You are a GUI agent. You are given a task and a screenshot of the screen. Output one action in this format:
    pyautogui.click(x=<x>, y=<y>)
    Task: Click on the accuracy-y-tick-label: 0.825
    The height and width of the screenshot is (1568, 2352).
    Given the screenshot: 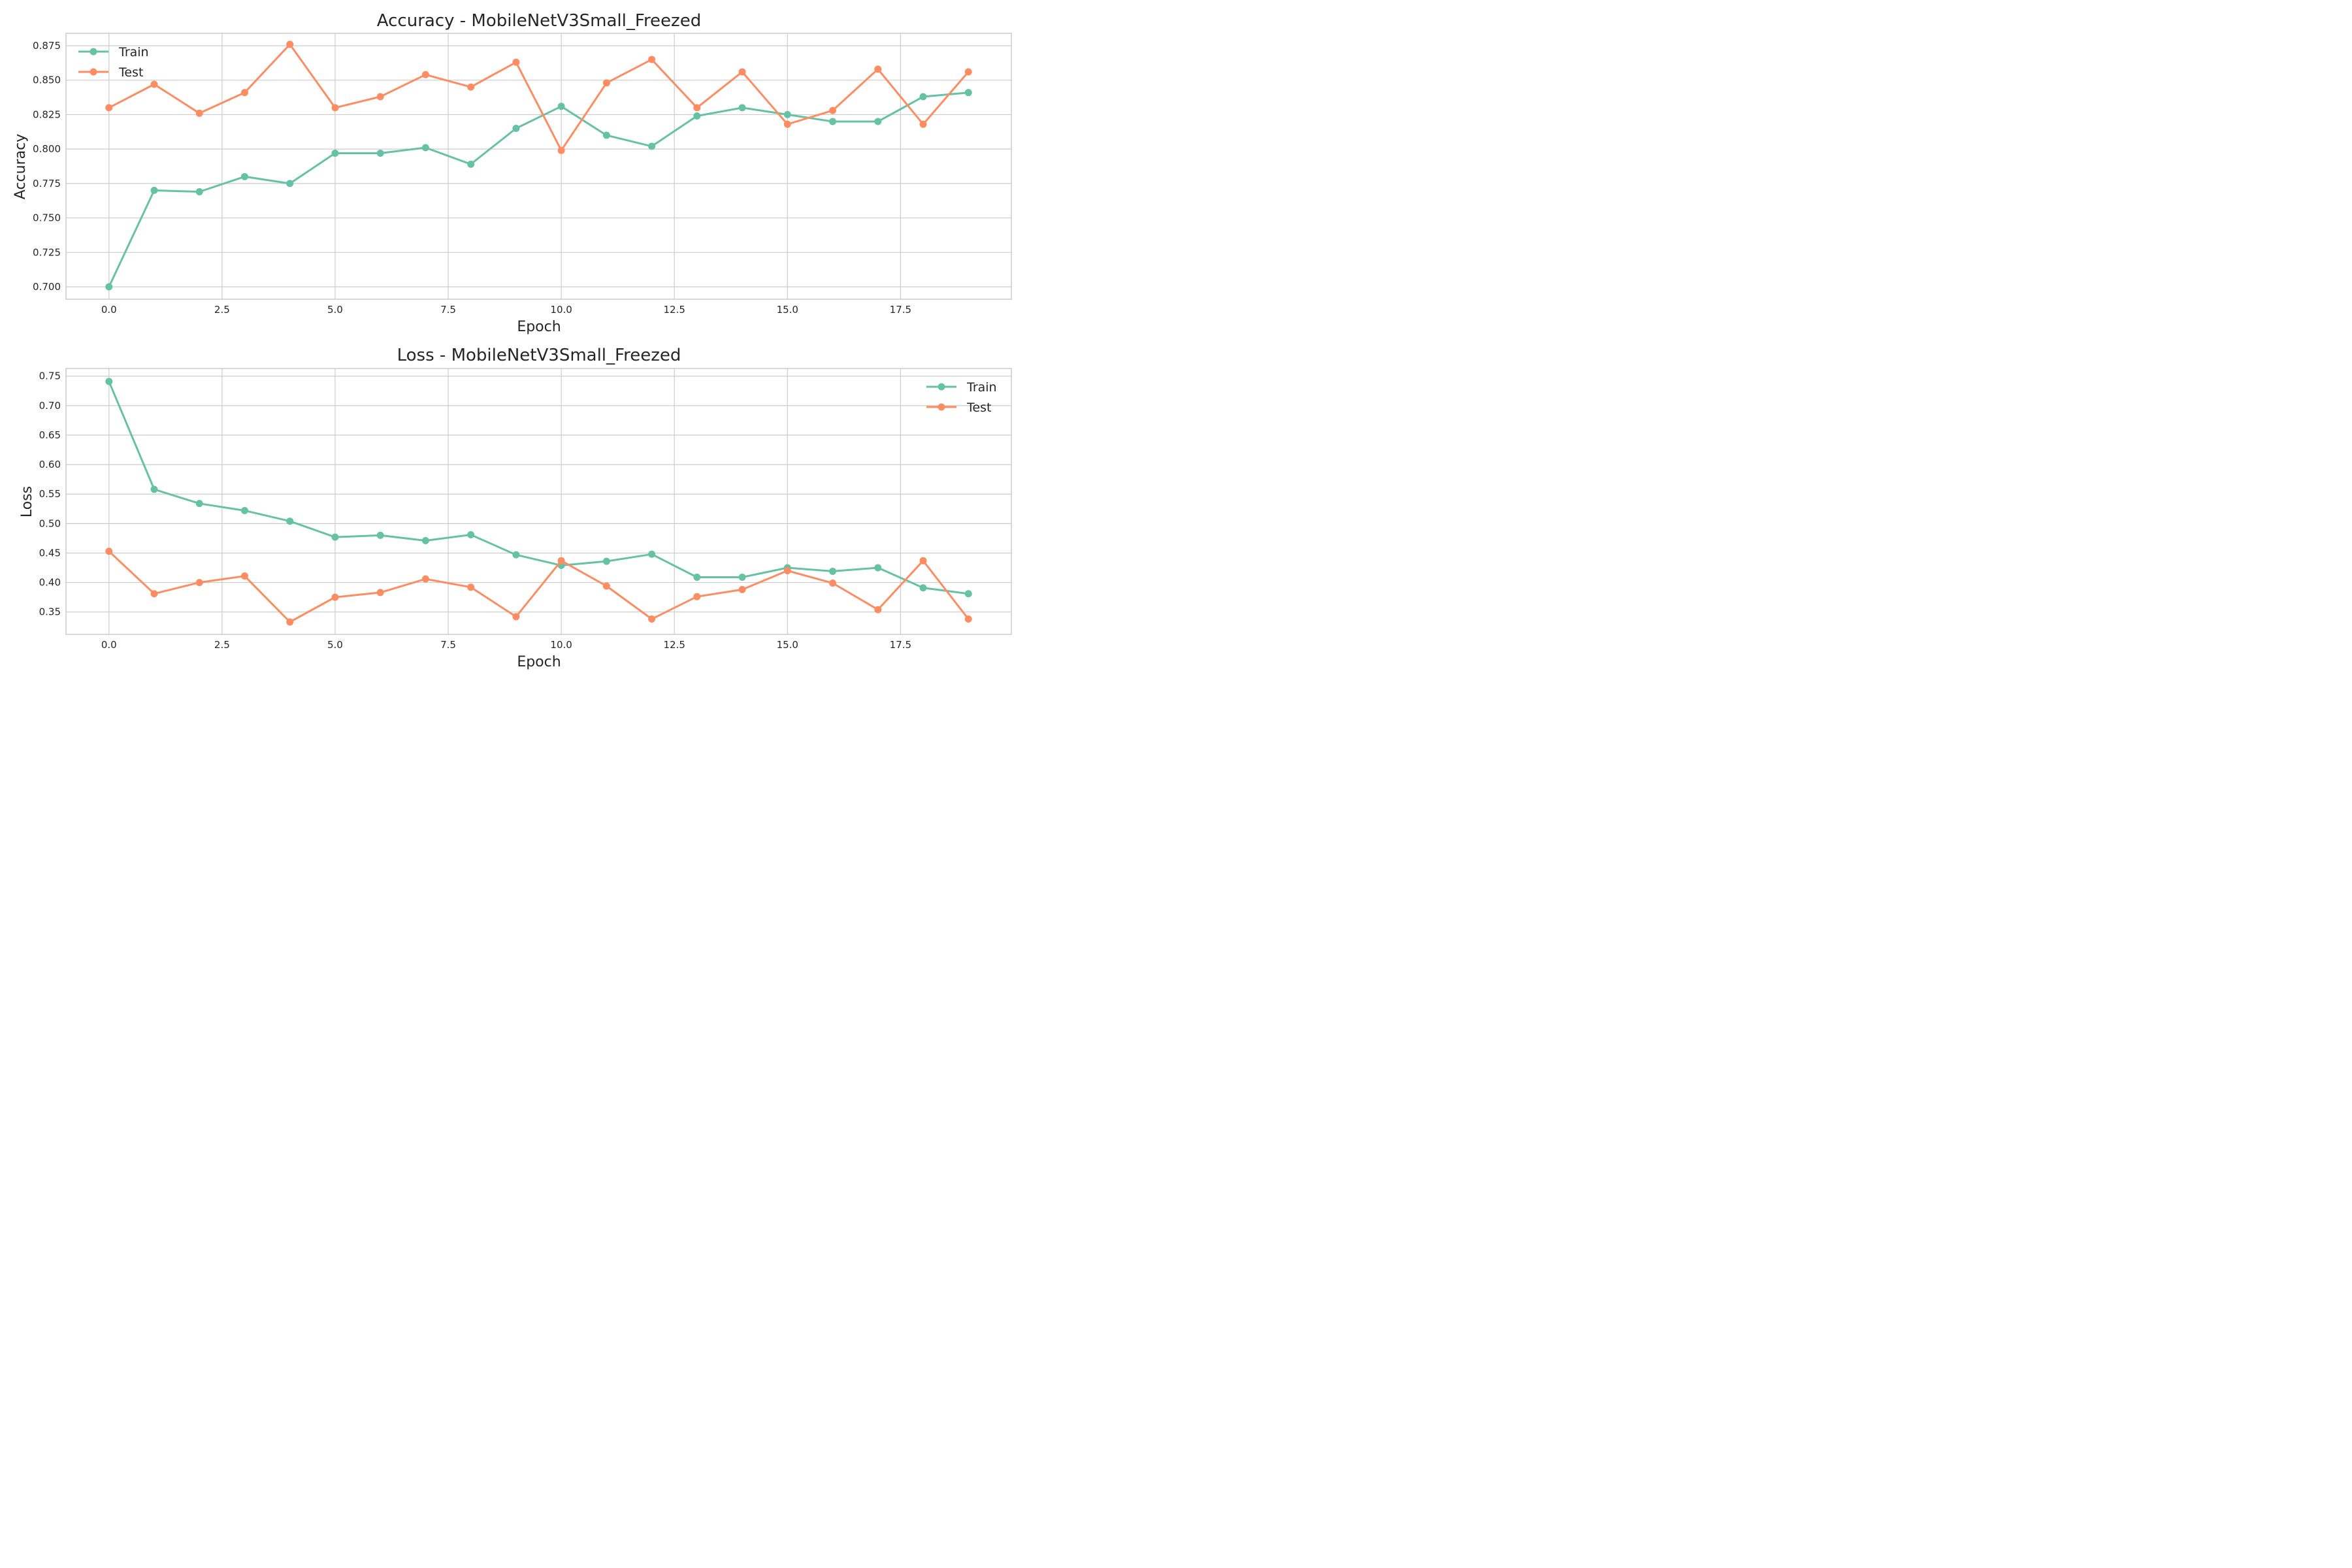 What is the action you would take?
    pyautogui.click(x=47, y=114)
    